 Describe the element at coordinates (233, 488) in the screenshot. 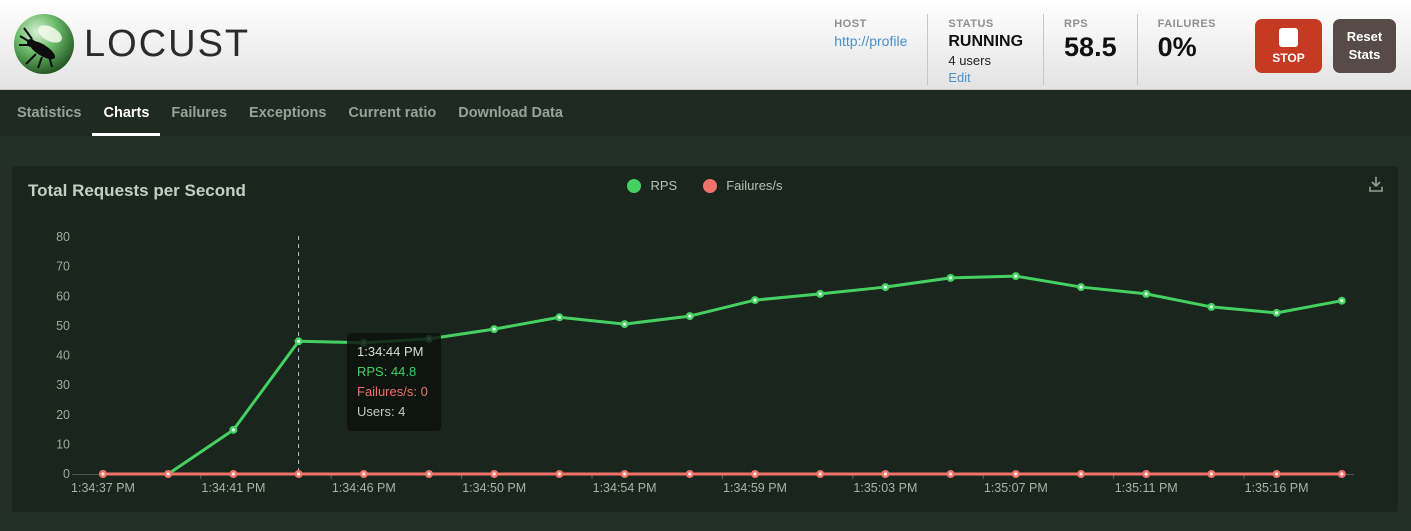

I see `svg-text: 1:34:41 PM` at that location.